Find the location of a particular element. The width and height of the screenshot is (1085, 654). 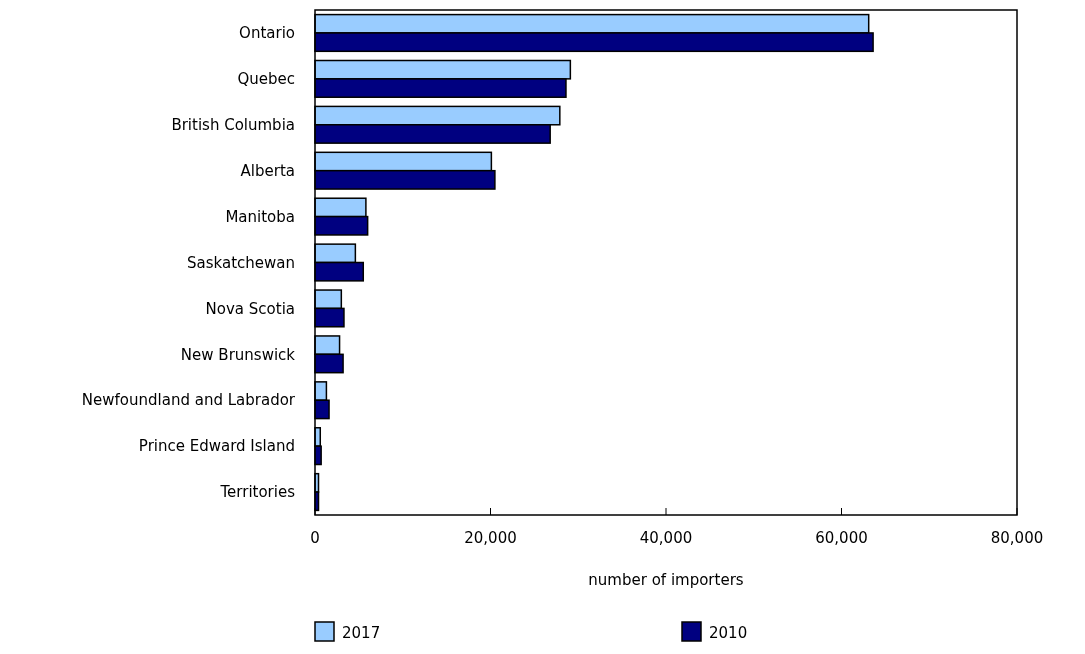

x-axis-title: number of importers is located at coordinates (666, 580).